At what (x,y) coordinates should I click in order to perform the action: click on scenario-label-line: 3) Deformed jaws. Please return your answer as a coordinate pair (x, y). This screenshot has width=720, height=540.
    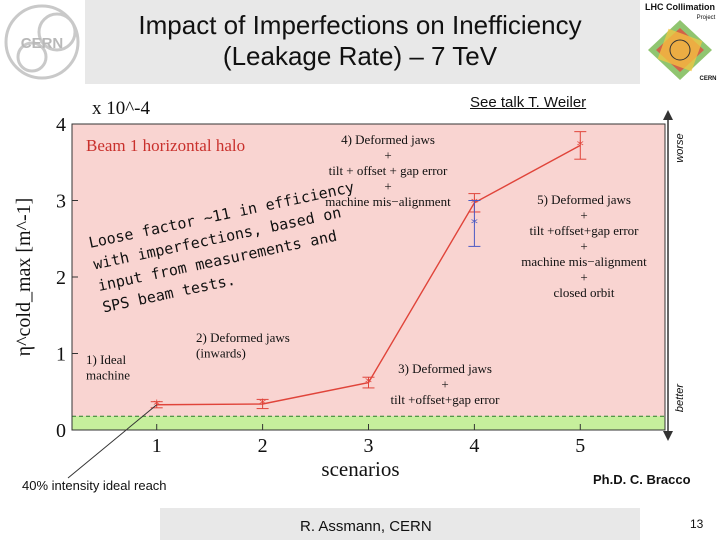
    Looking at the image, I should click on (445, 368).